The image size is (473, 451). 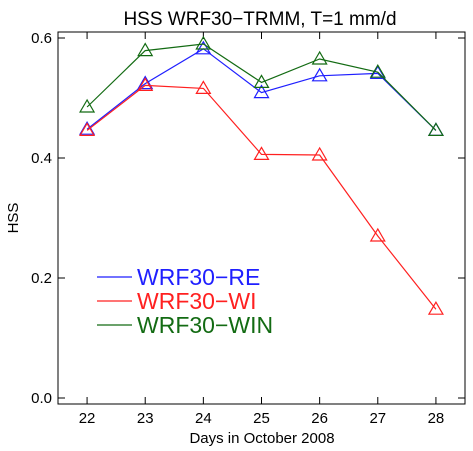 I want to click on y-axis-label: HSS, so click(x=13, y=218).